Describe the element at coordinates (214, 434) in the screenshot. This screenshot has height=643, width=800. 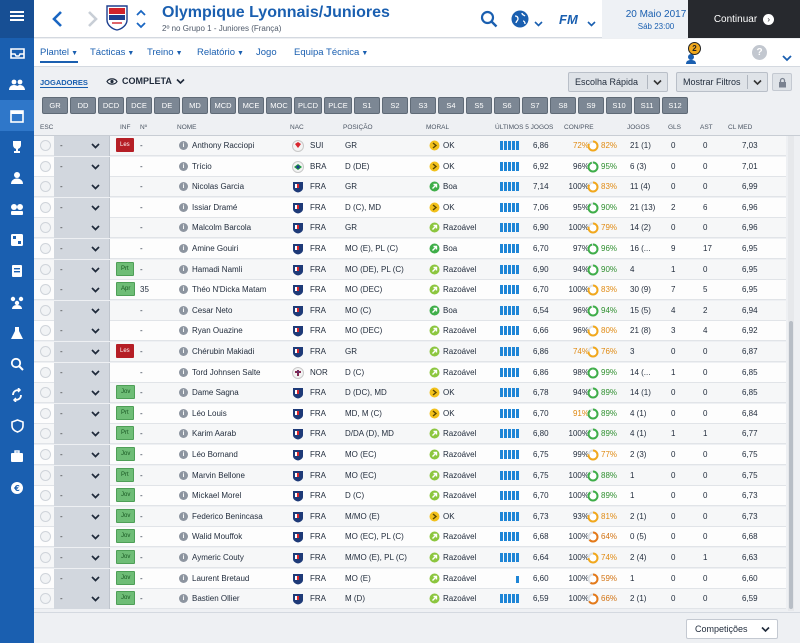
I see `player-name: Karim Aarab` at that location.